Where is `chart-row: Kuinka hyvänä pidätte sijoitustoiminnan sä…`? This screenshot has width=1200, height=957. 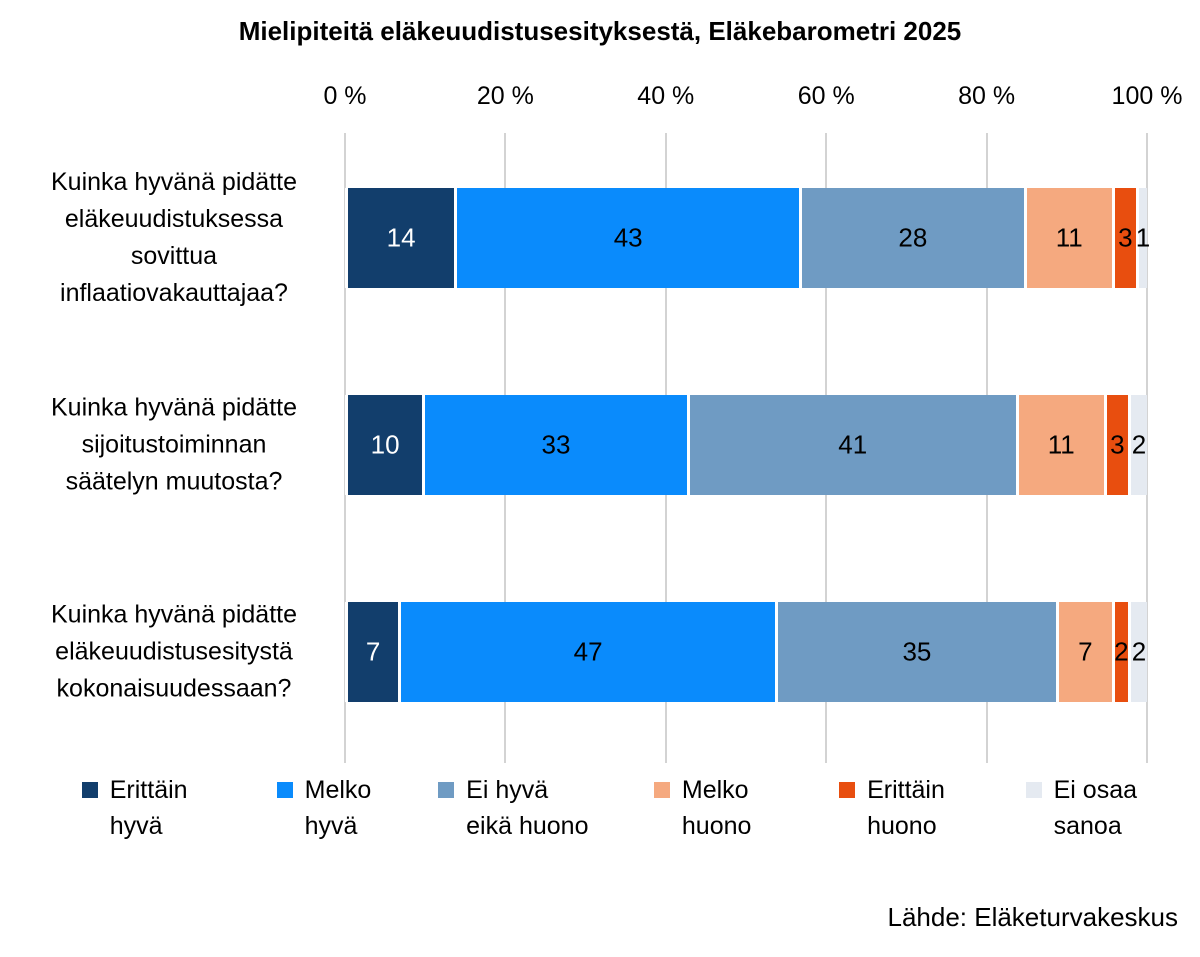 chart-row: Kuinka hyvänä pidätte sijoitustoiminnan sä… is located at coordinates (600, 445).